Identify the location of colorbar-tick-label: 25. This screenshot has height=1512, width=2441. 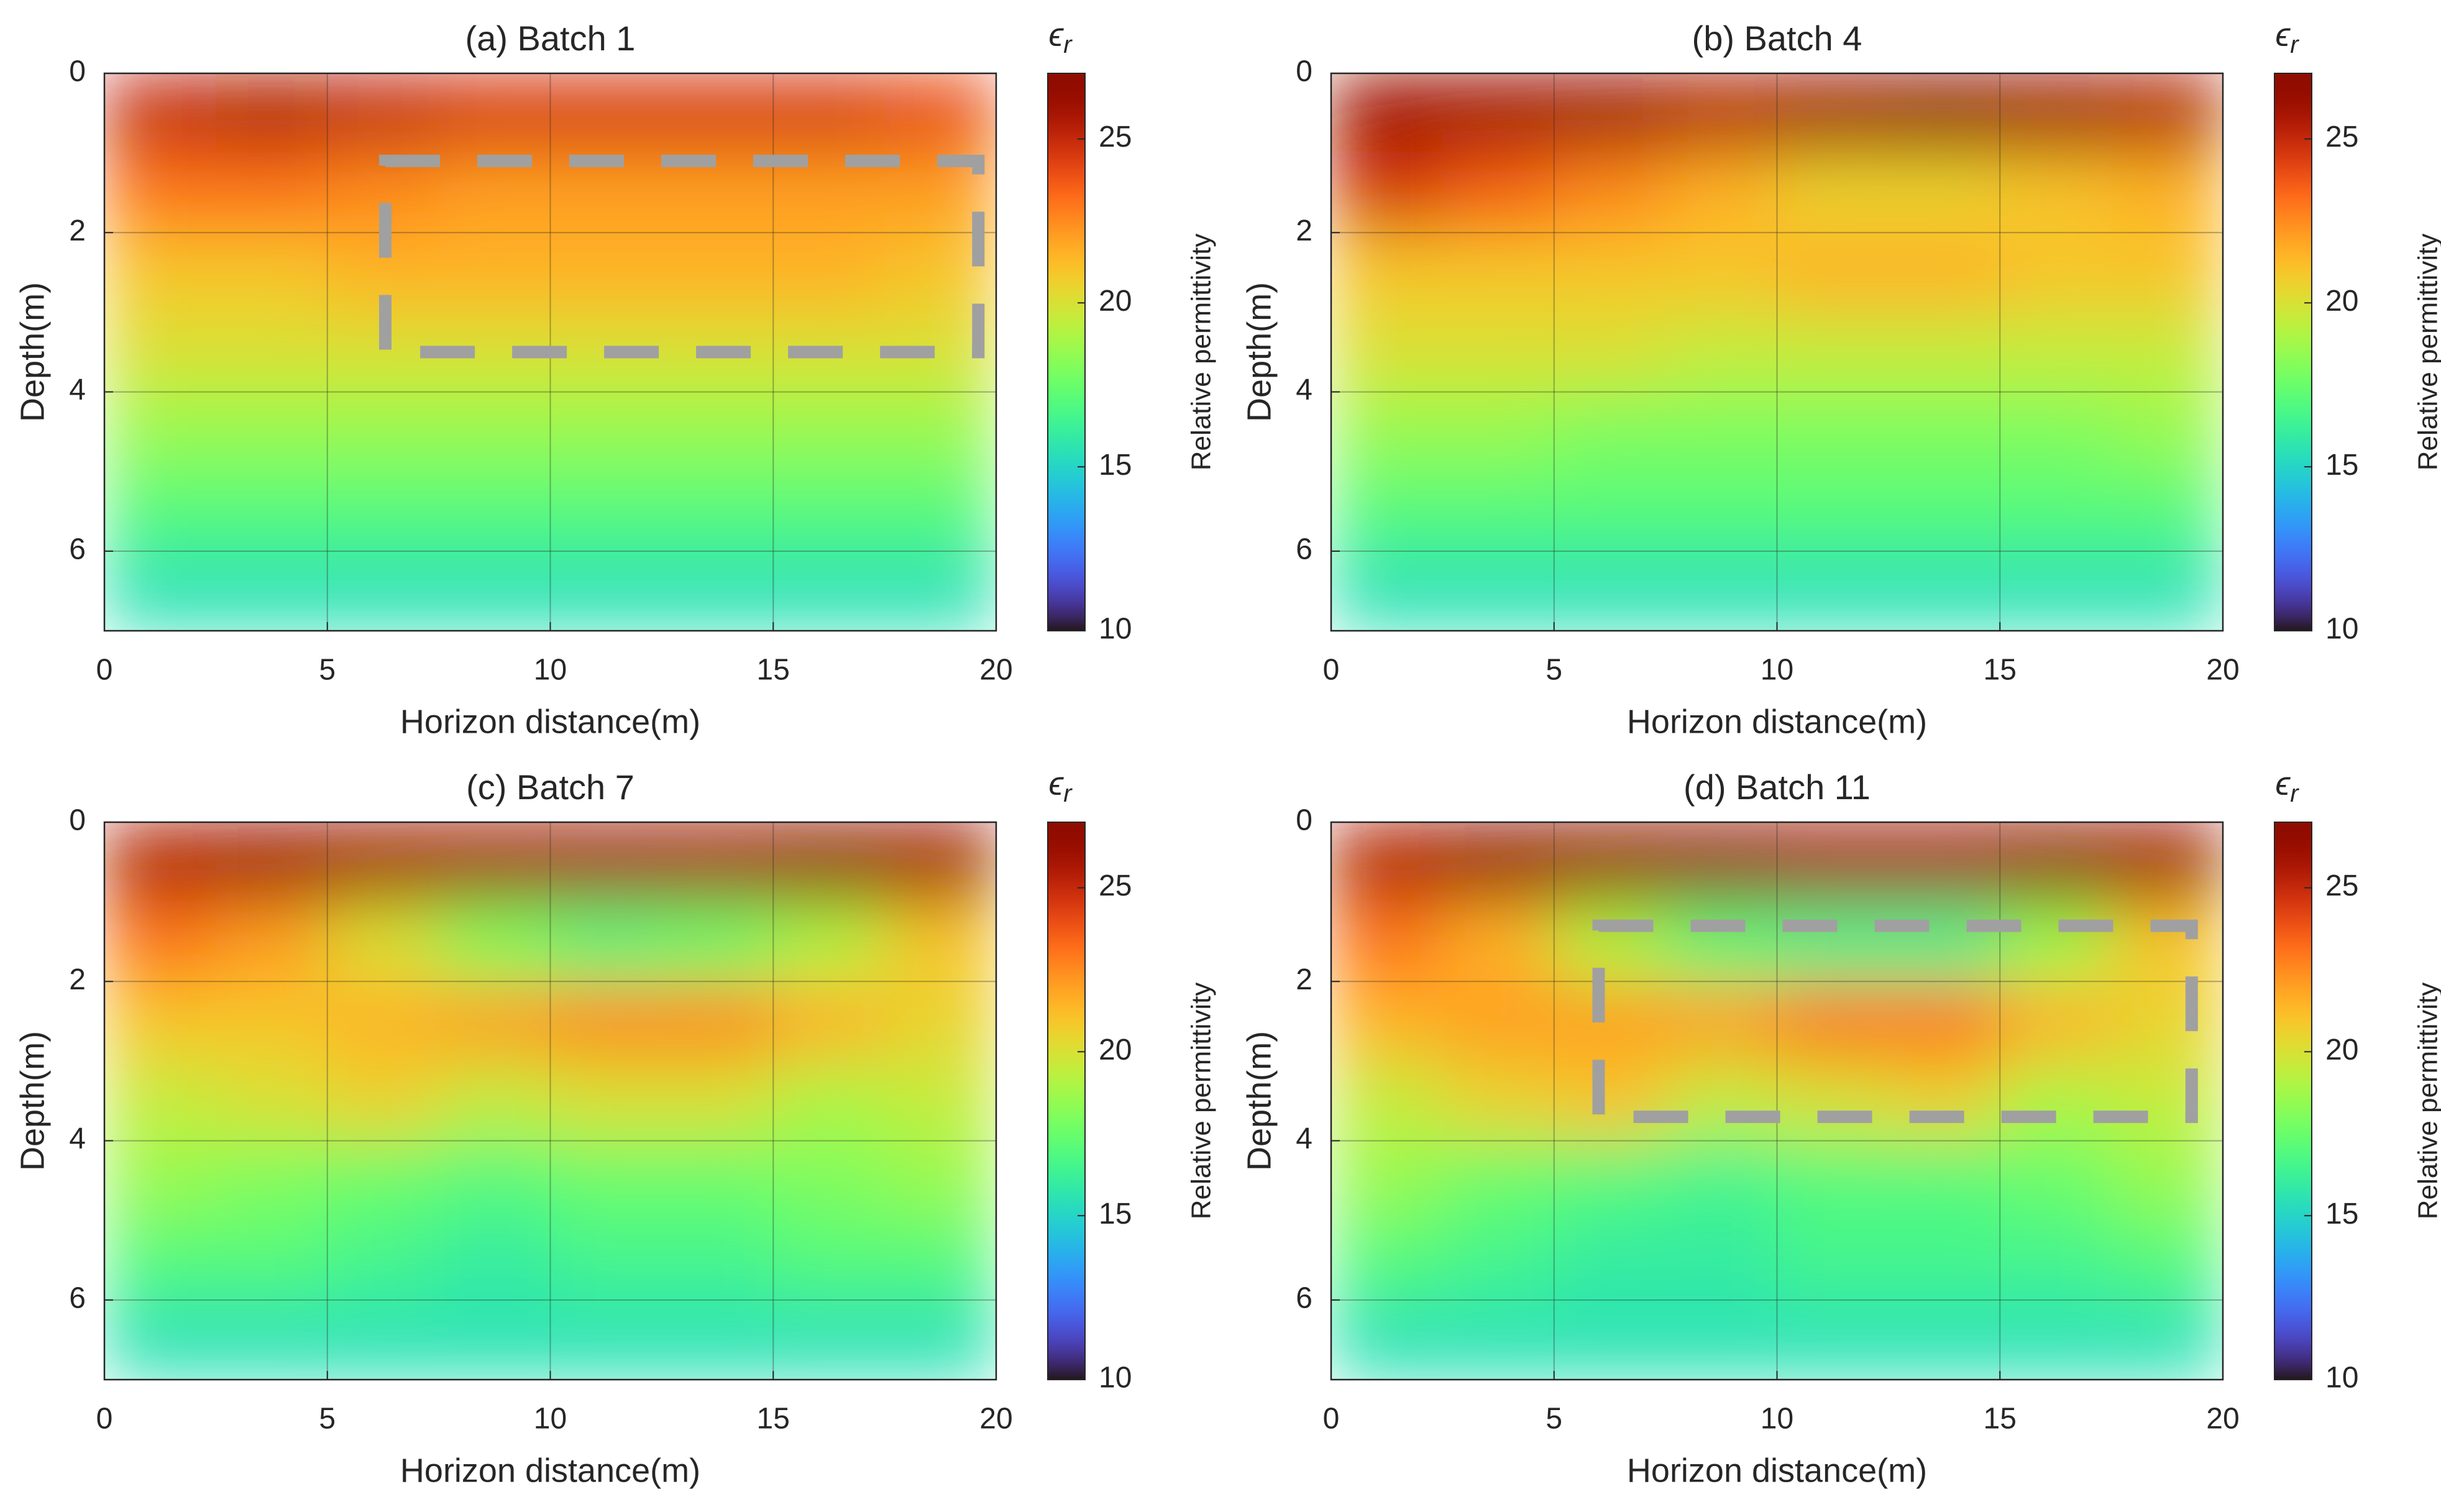
(1115, 137).